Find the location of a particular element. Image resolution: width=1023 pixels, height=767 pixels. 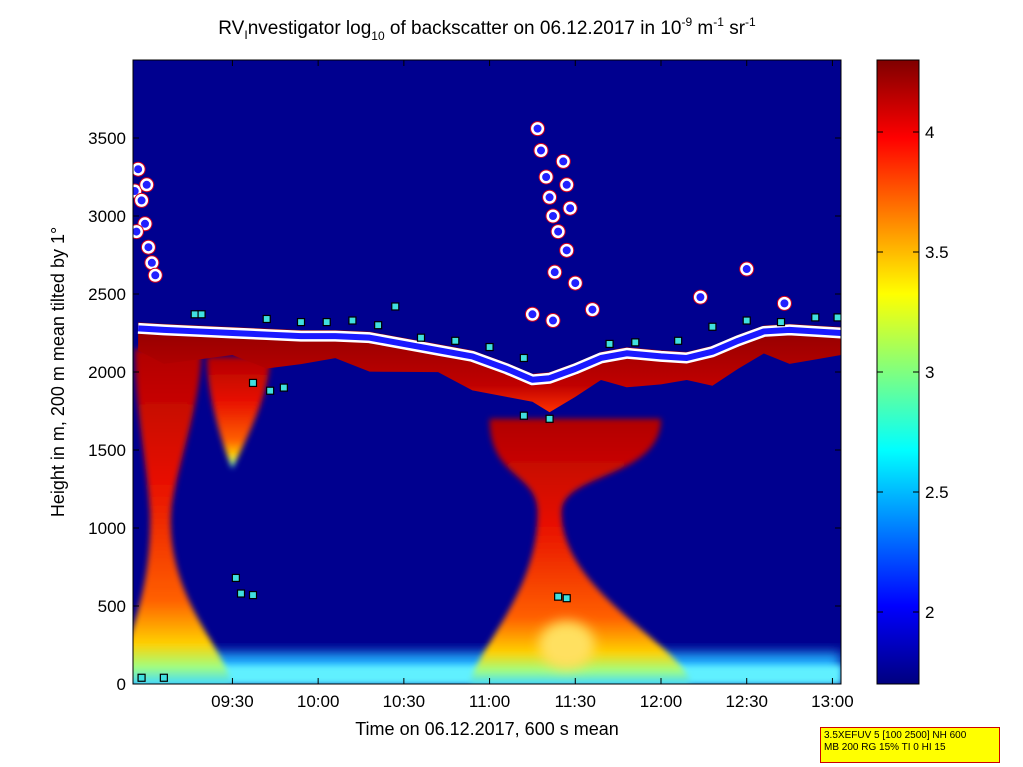

info-line-2: MB 200 RG 15% TI 0 HI 15 is located at coordinates (885, 747).